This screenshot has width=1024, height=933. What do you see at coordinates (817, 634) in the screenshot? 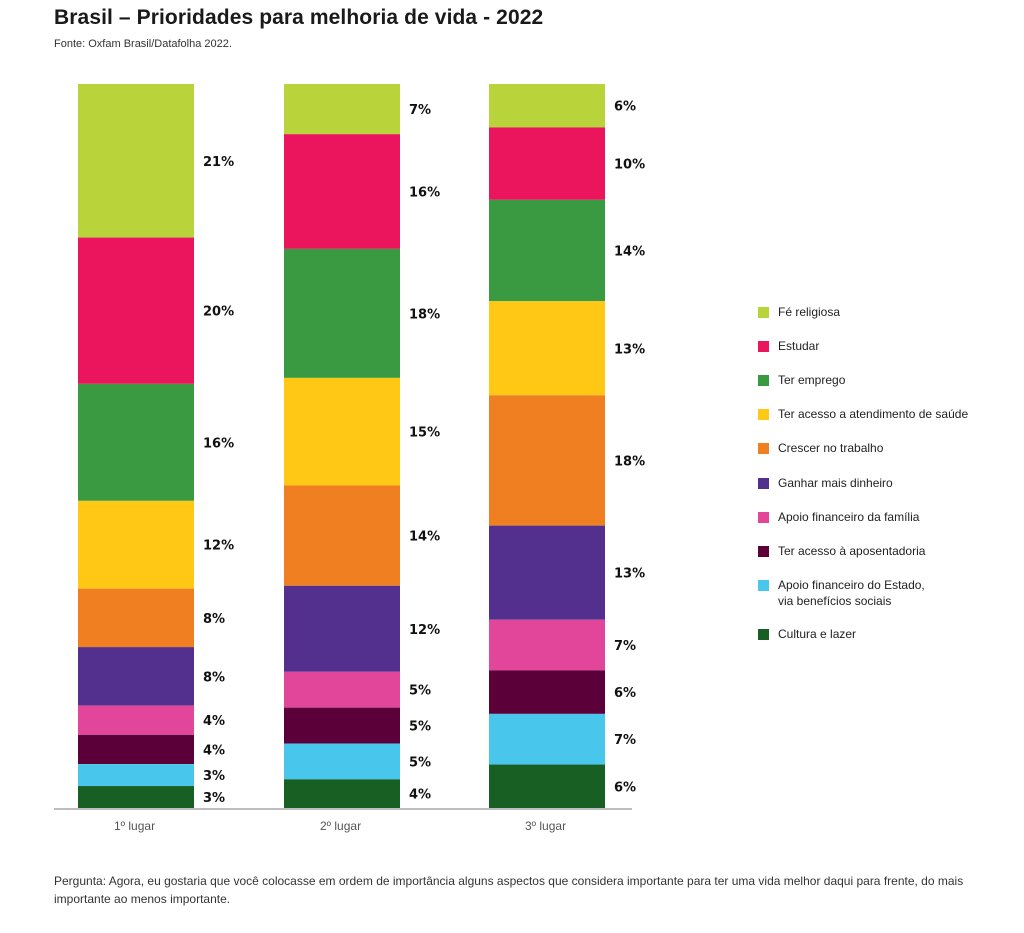
I see `legend-label: Cultura e lazer` at bounding box center [817, 634].